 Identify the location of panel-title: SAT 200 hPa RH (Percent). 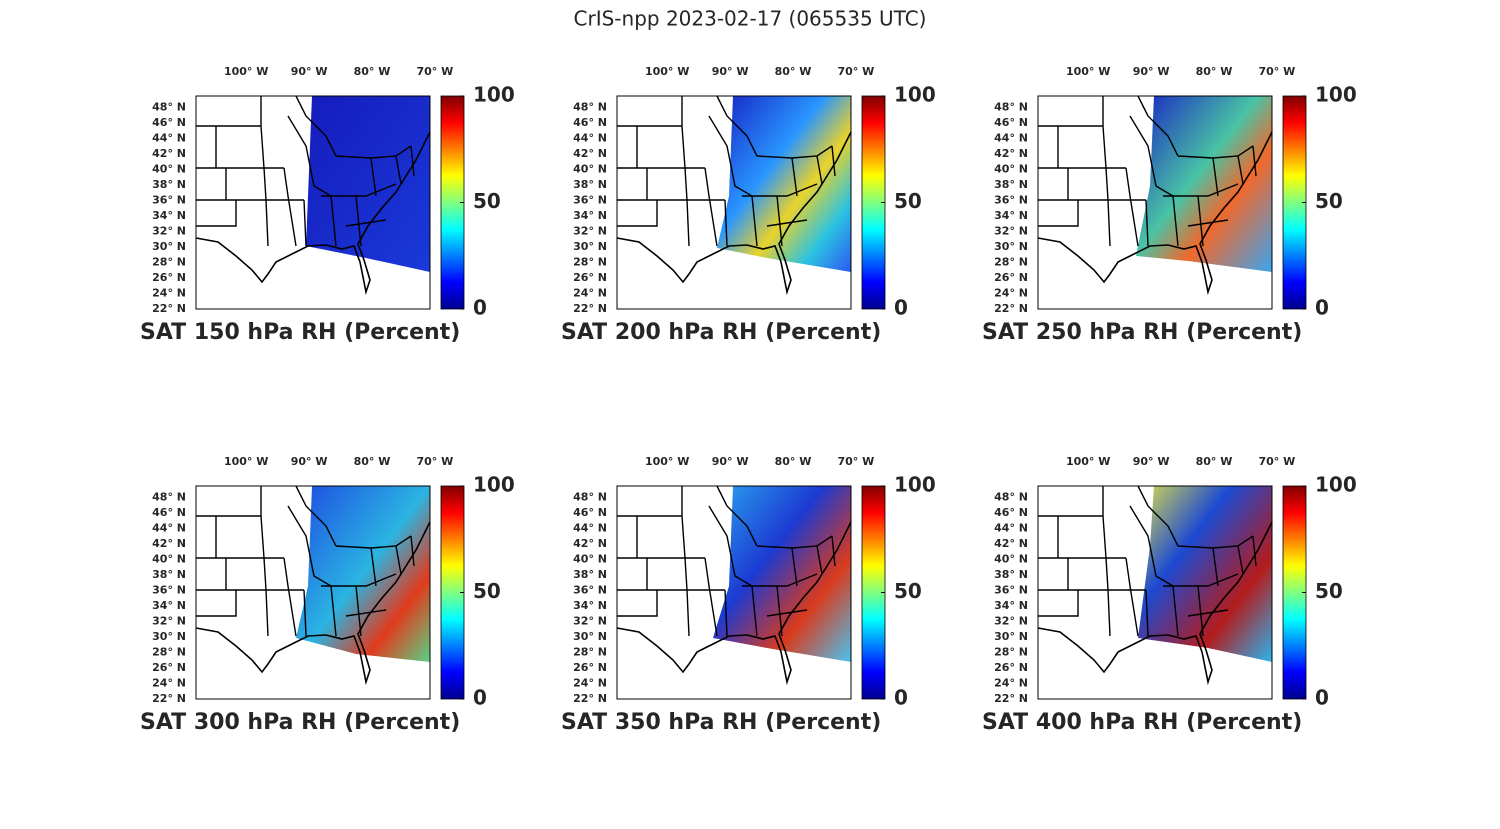
(721, 332).